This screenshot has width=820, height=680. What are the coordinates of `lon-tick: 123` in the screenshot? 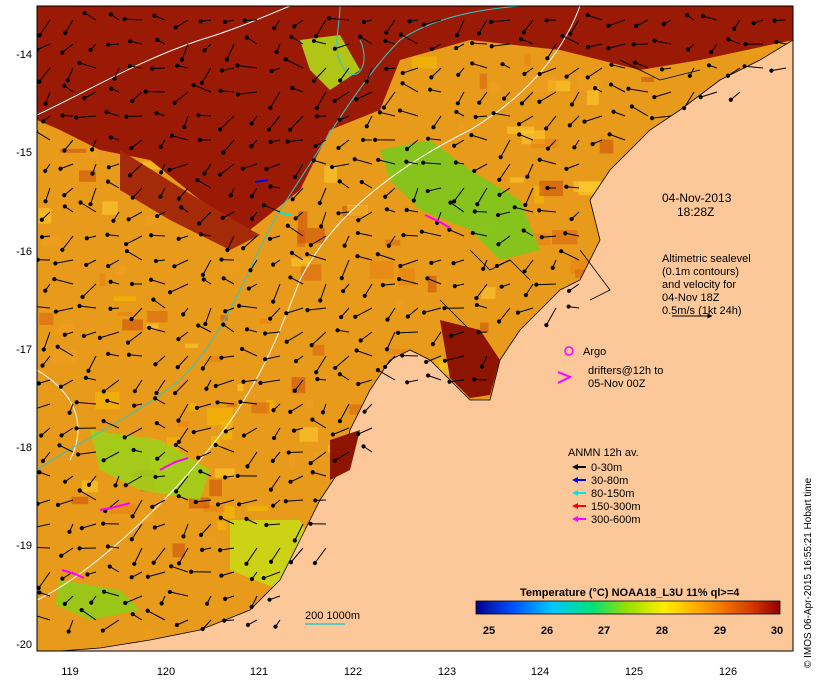 It's located at (447, 672).